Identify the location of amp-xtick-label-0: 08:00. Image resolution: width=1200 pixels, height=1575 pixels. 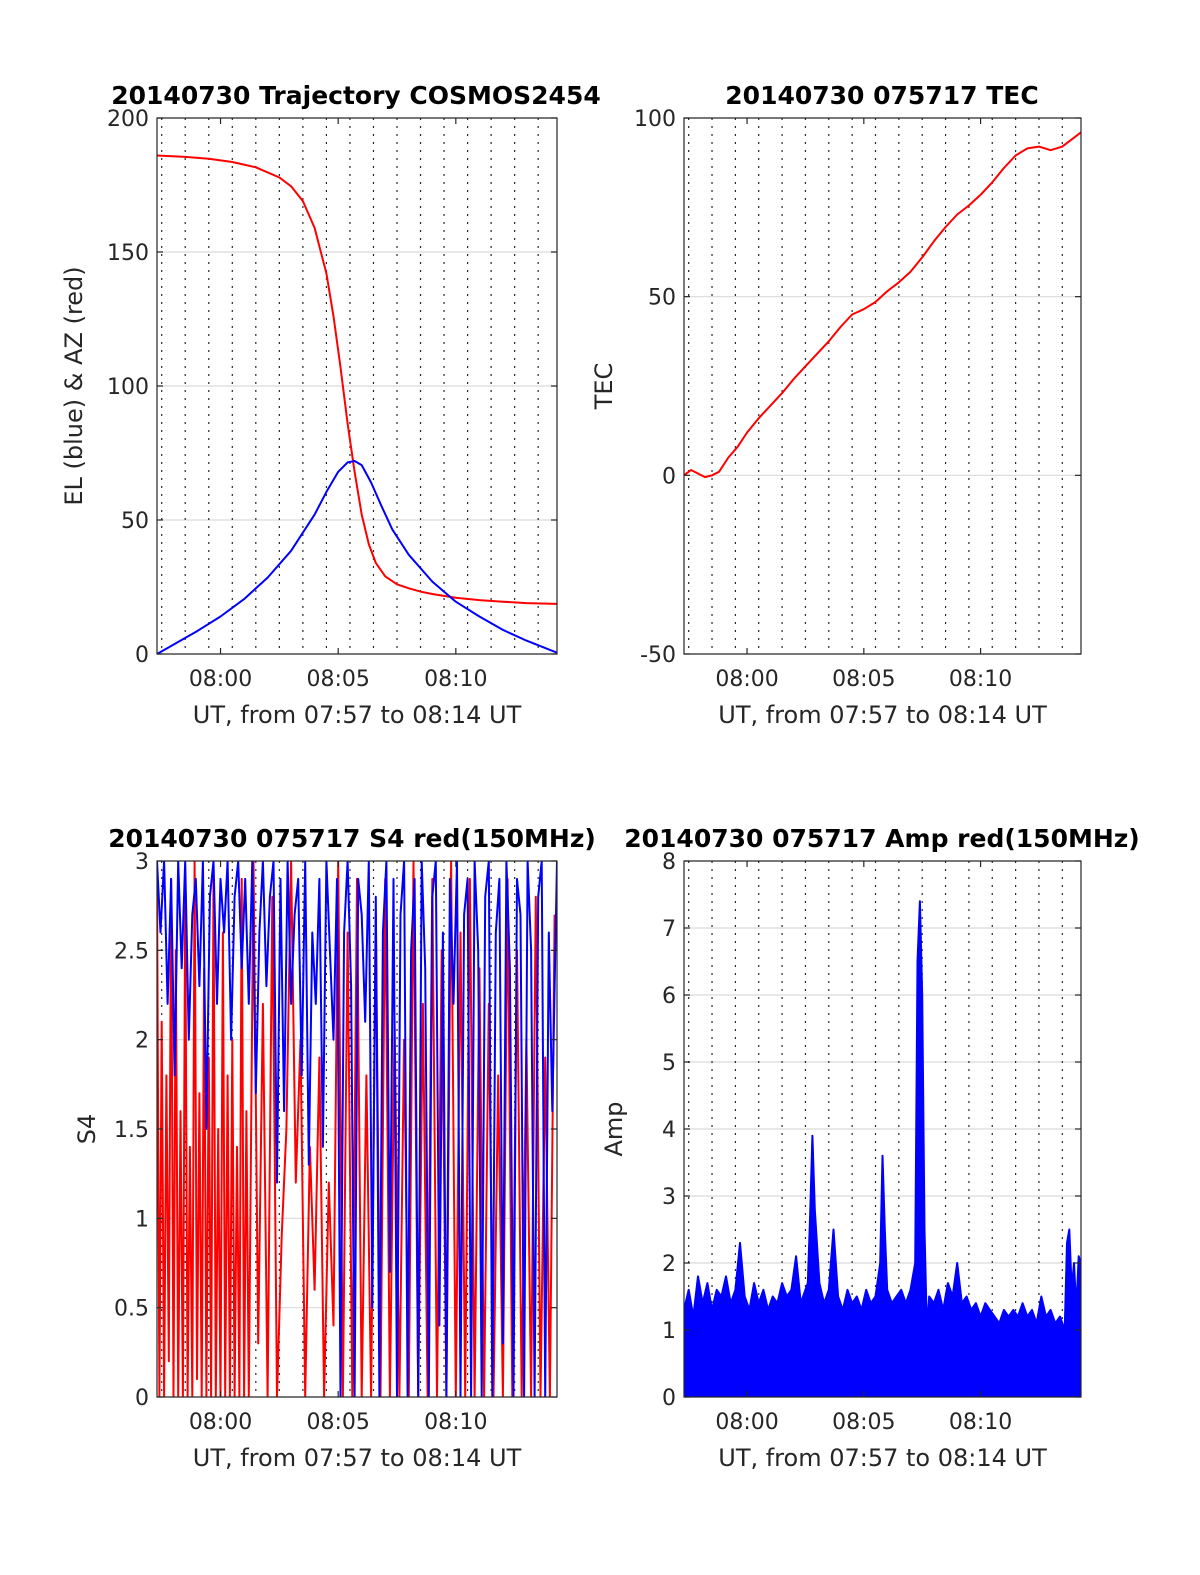
(746, 1422).